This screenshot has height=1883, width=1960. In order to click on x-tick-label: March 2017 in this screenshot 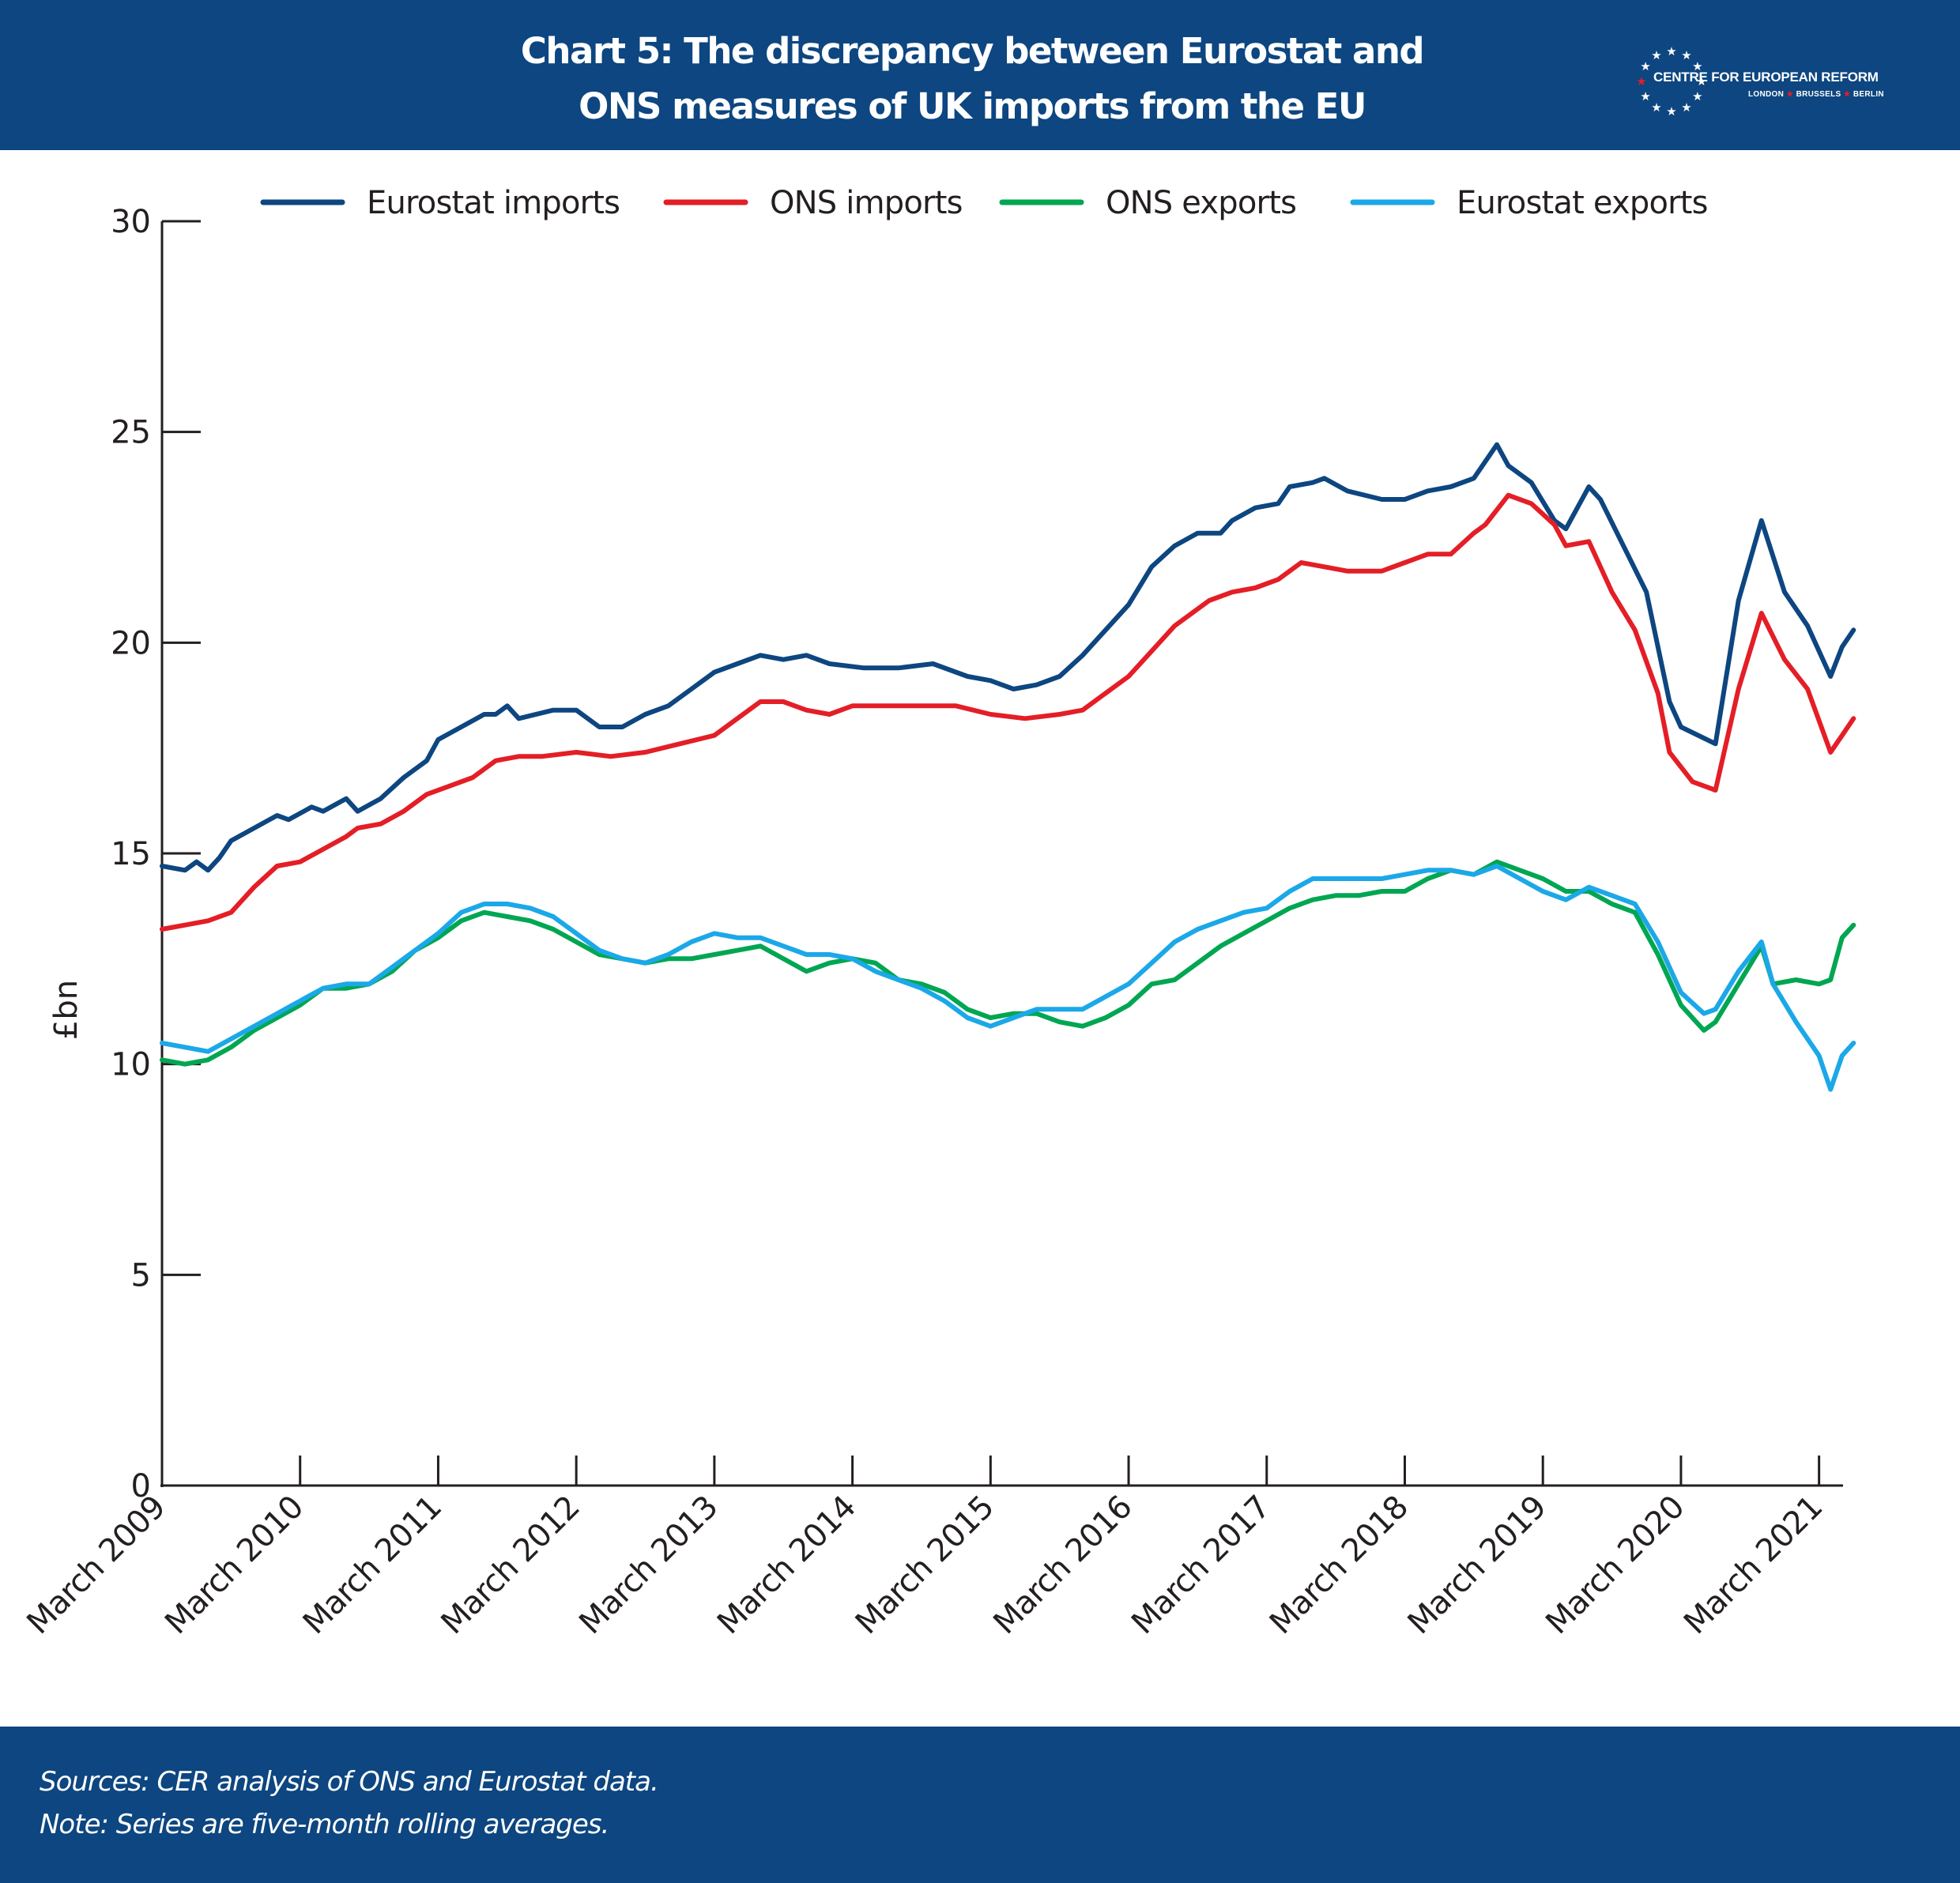, I will do `click(1201, 1565)`.